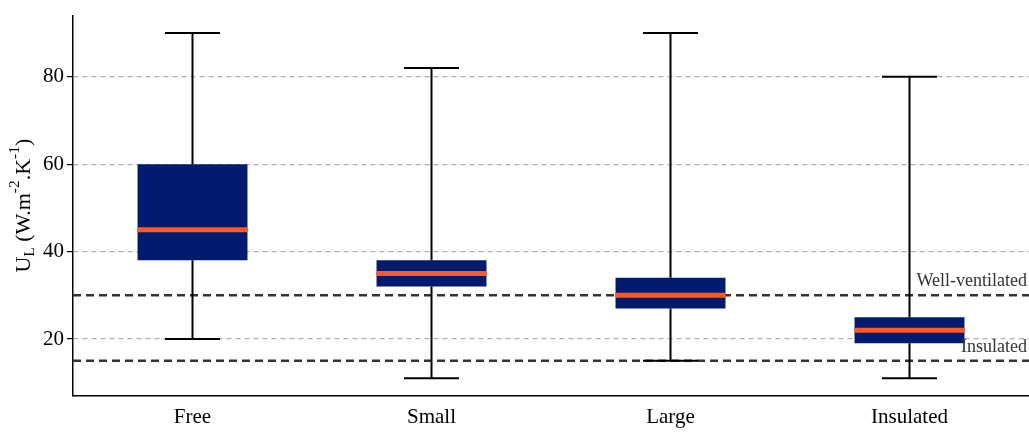 Image resolution: width=1029 pixels, height=435 pixels. Describe the element at coordinates (53, 337) in the screenshot. I see `y-tick-label: 20` at that location.